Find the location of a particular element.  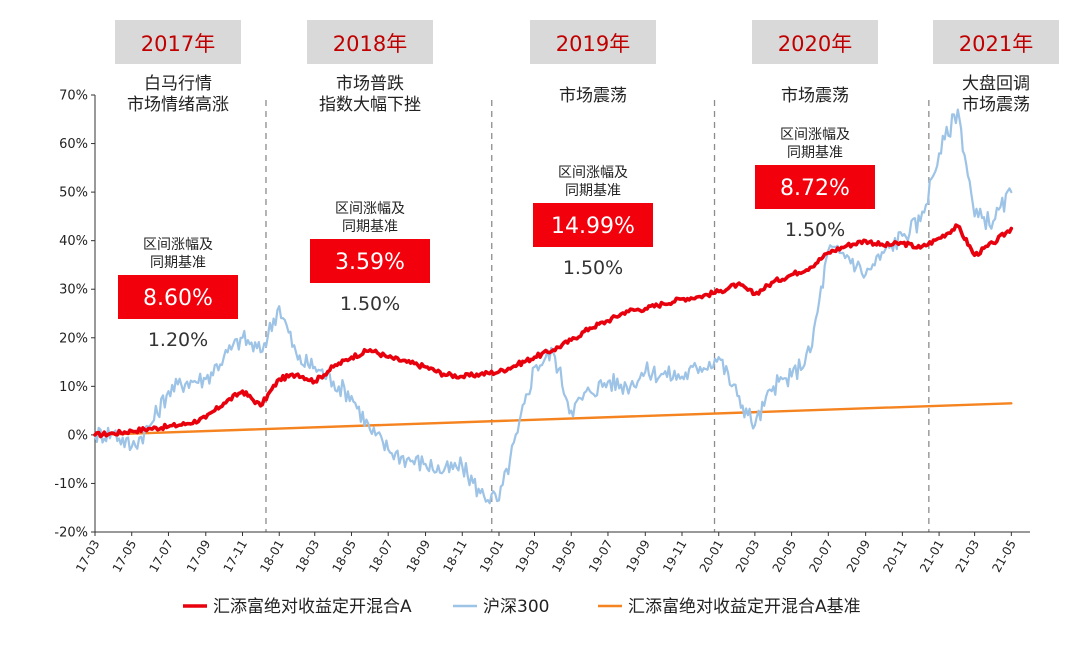

year-label: 2021年 is located at coordinates (996, 44).